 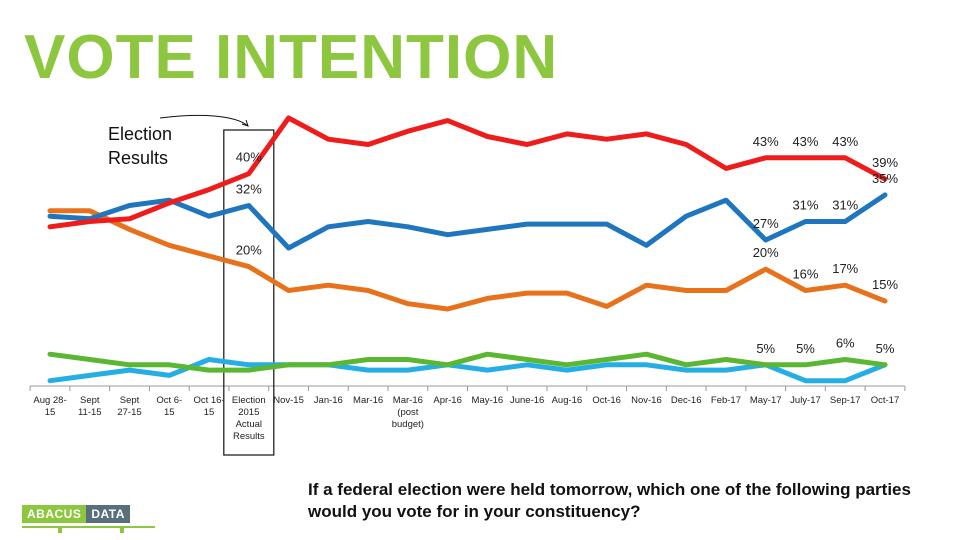 What do you see at coordinates (291, 57) in the screenshot?
I see `page-title: VOTE INTENTION` at bounding box center [291, 57].